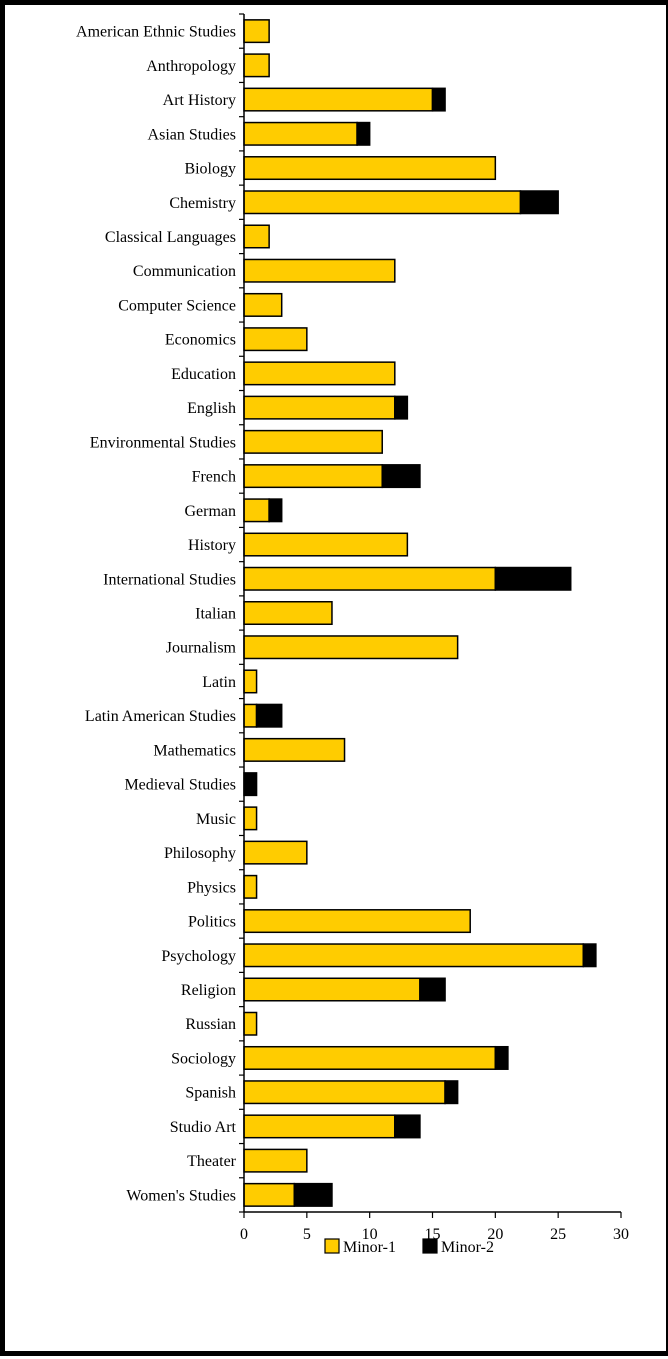 The image size is (668, 1359). I want to click on category-label: Theater, so click(212, 1161).